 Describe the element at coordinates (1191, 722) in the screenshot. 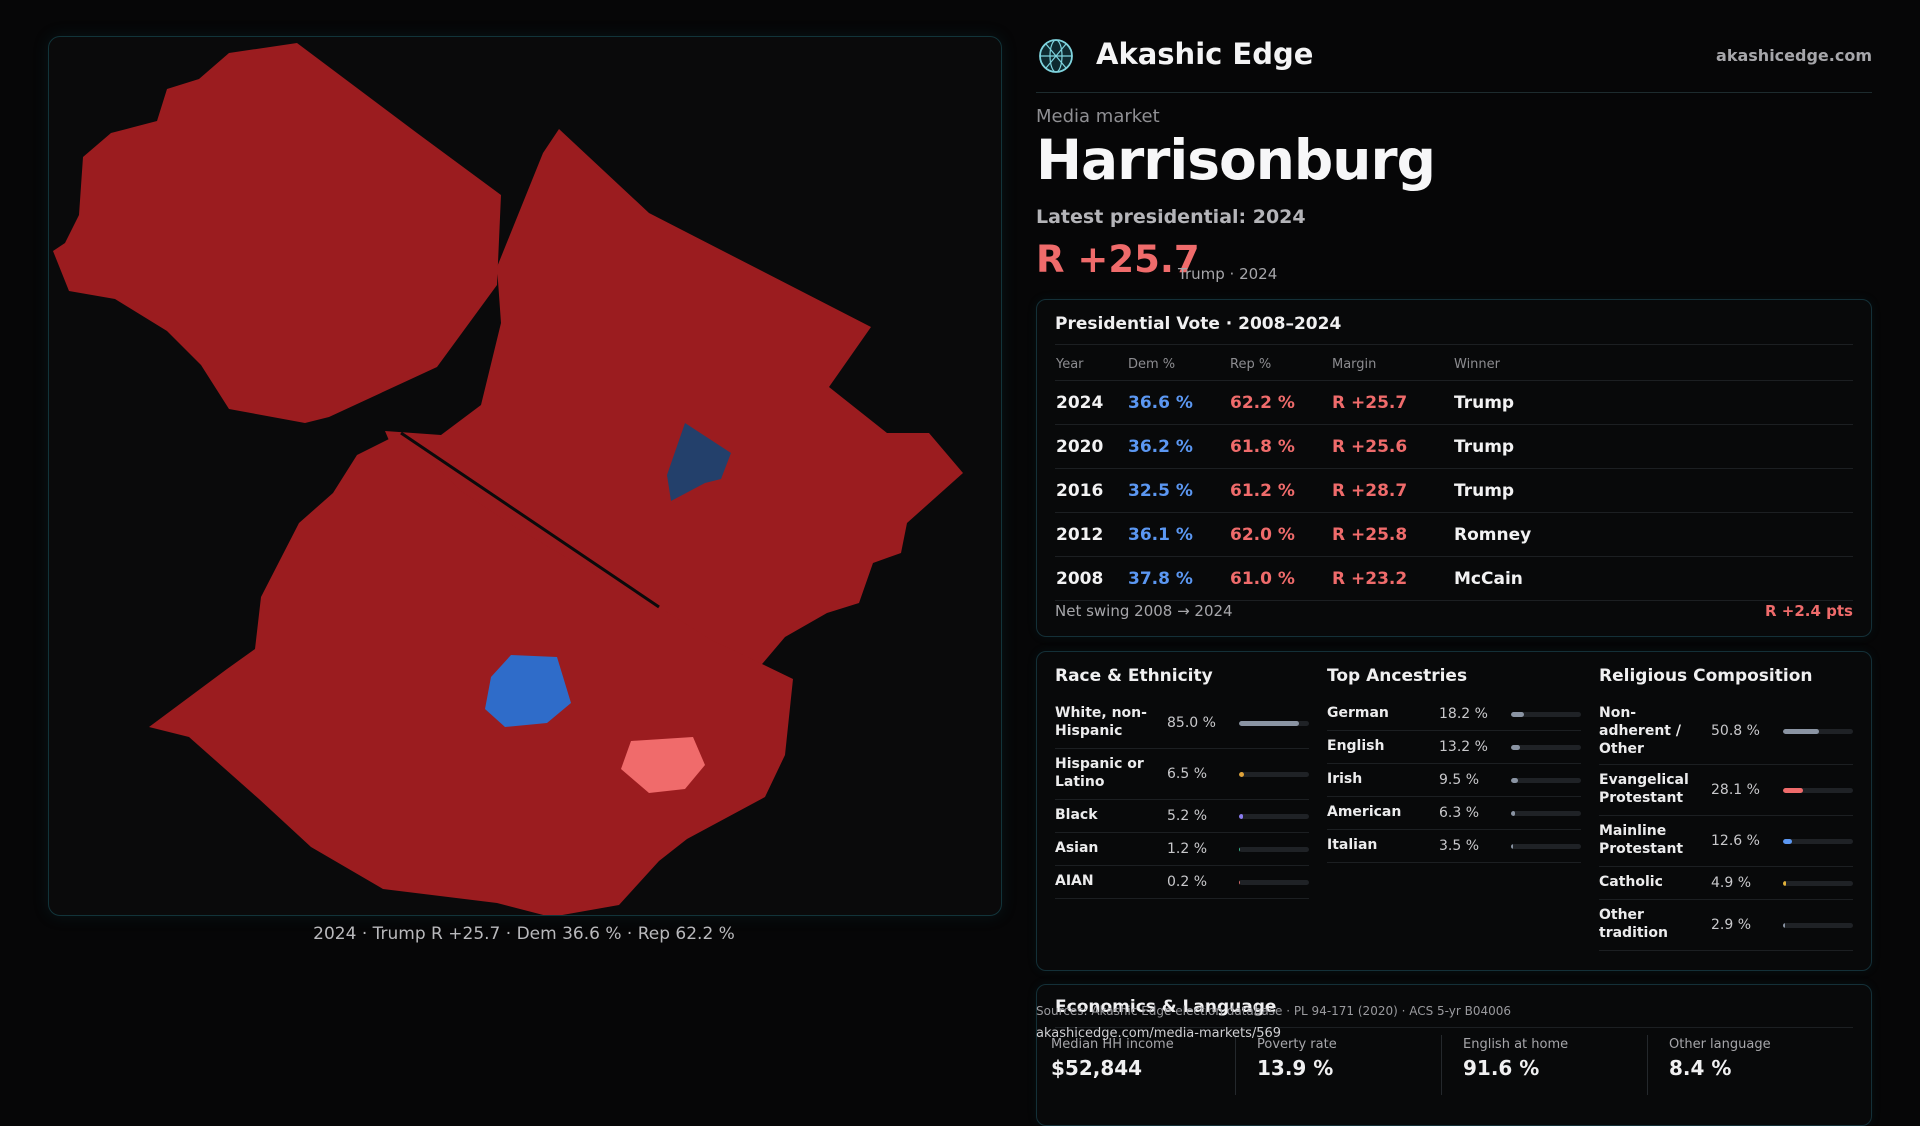

I see `row-value: 85.0 %` at that location.